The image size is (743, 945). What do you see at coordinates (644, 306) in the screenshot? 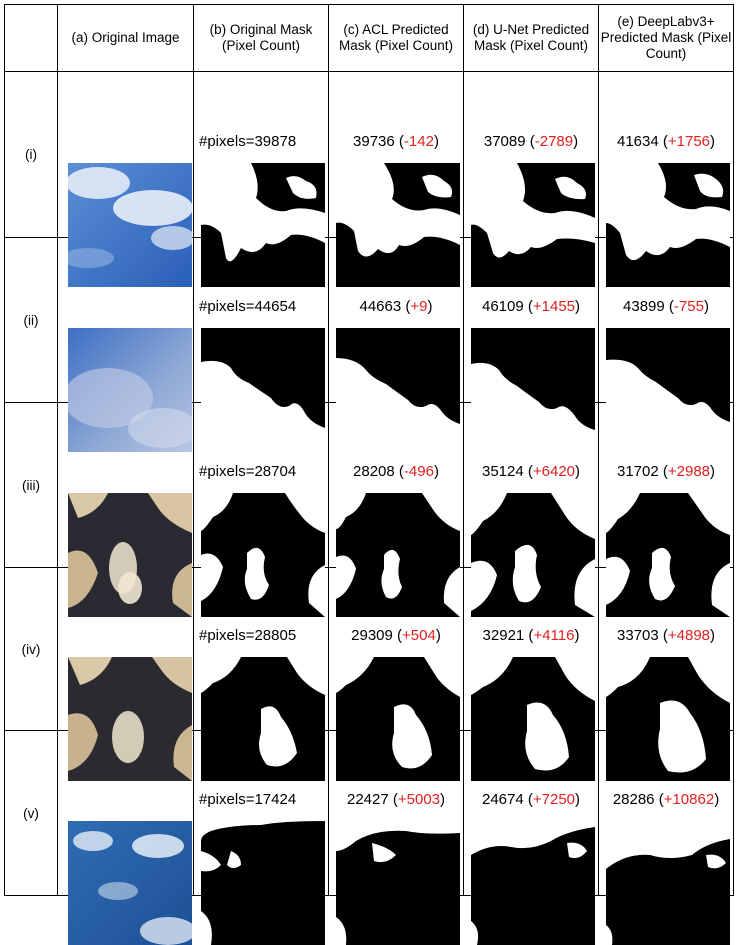
I see `pixel-count: 43899` at bounding box center [644, 306].